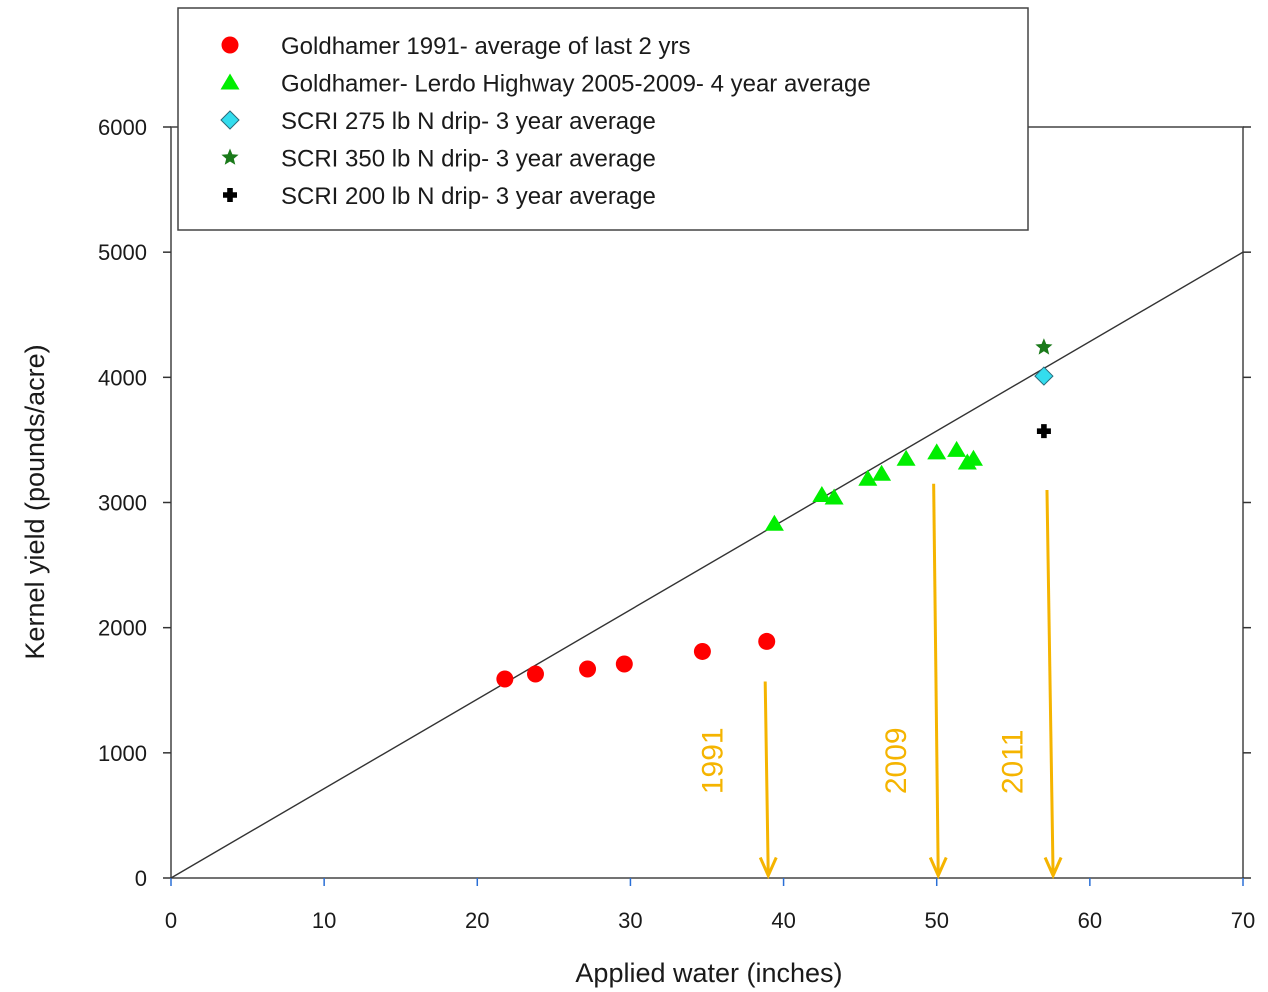 This screenshot has width=1268, height=992. I want to click on x-tick-label: 30, so click(630, 920).